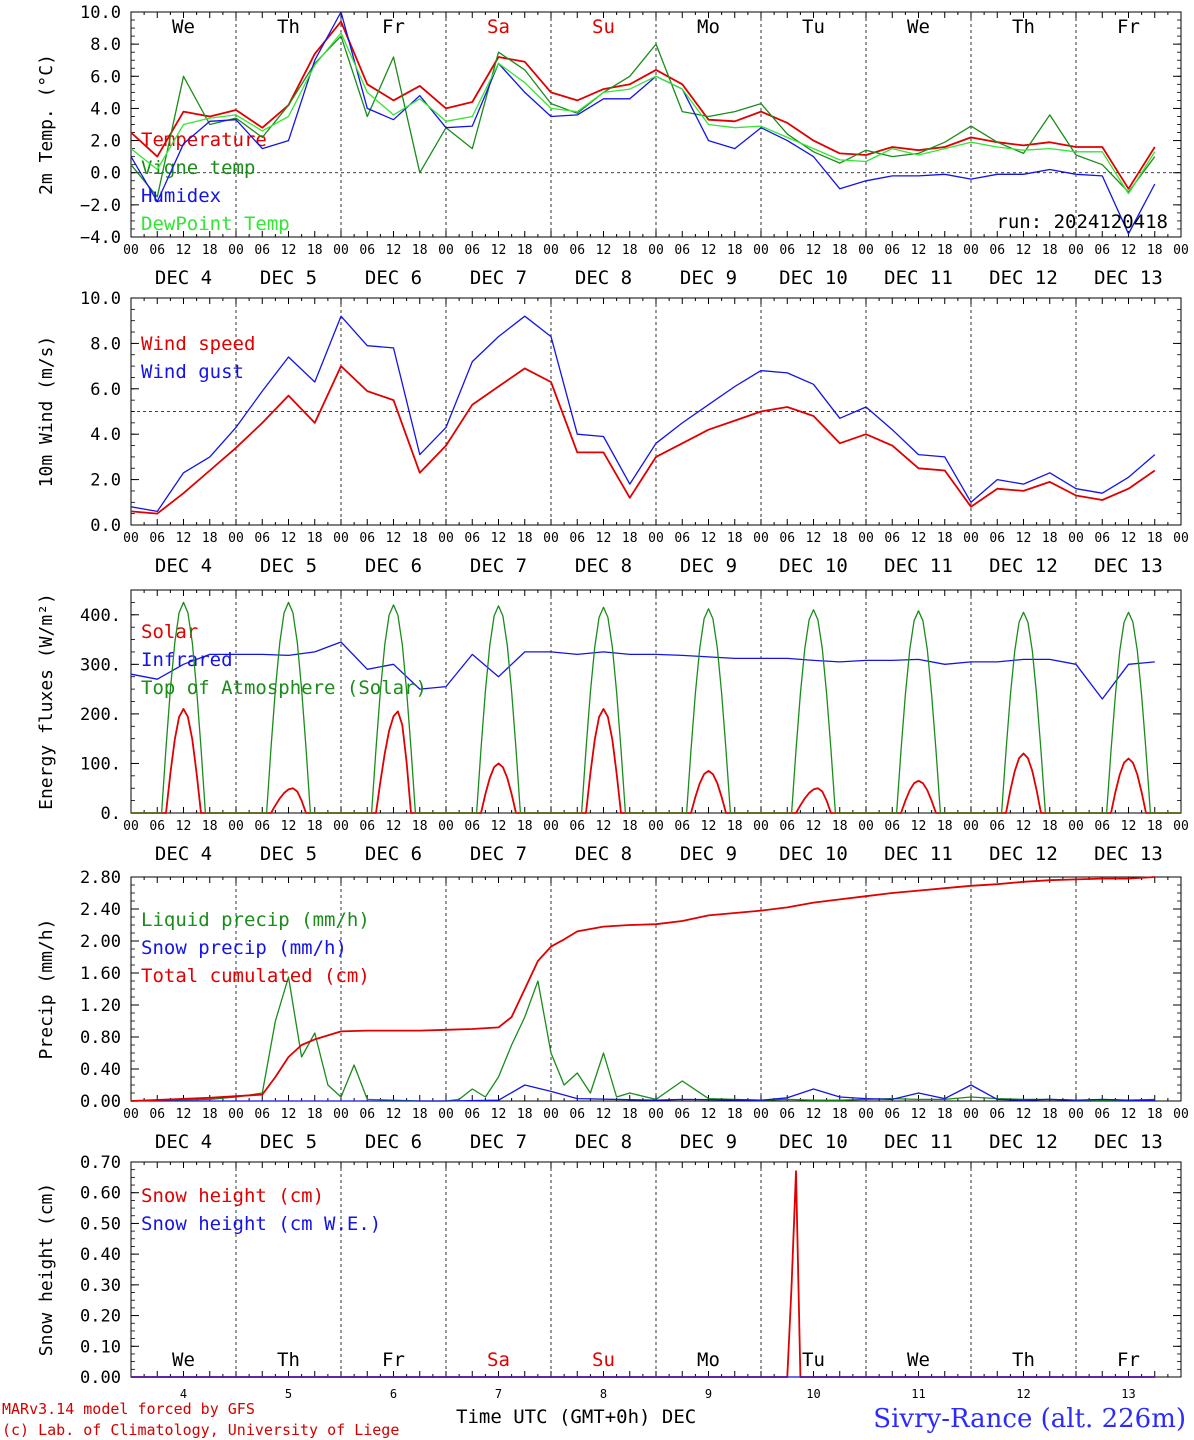  I want to click on y-tick-label: 0.60, so click(100, 1194).